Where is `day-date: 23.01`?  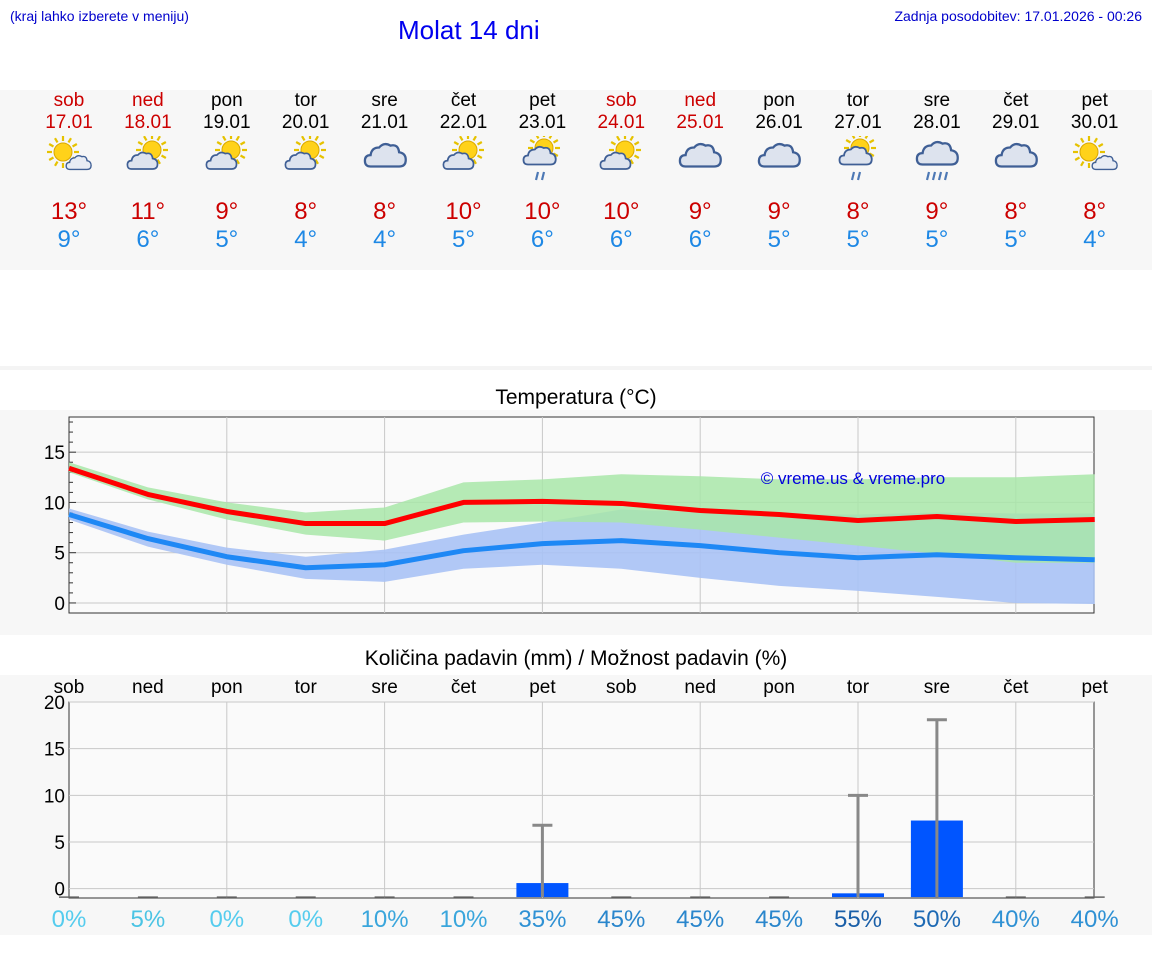 day-date: 23.01 is located at coordinates (542, 122).